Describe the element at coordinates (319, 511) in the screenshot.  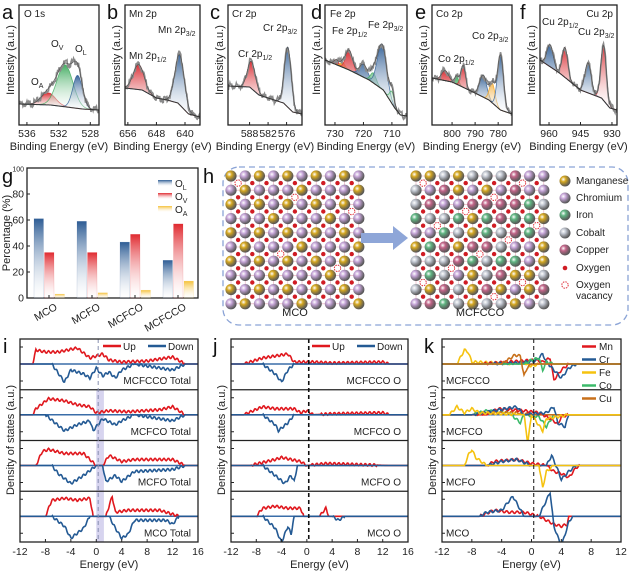
I see `dos-curve-up` at that location.